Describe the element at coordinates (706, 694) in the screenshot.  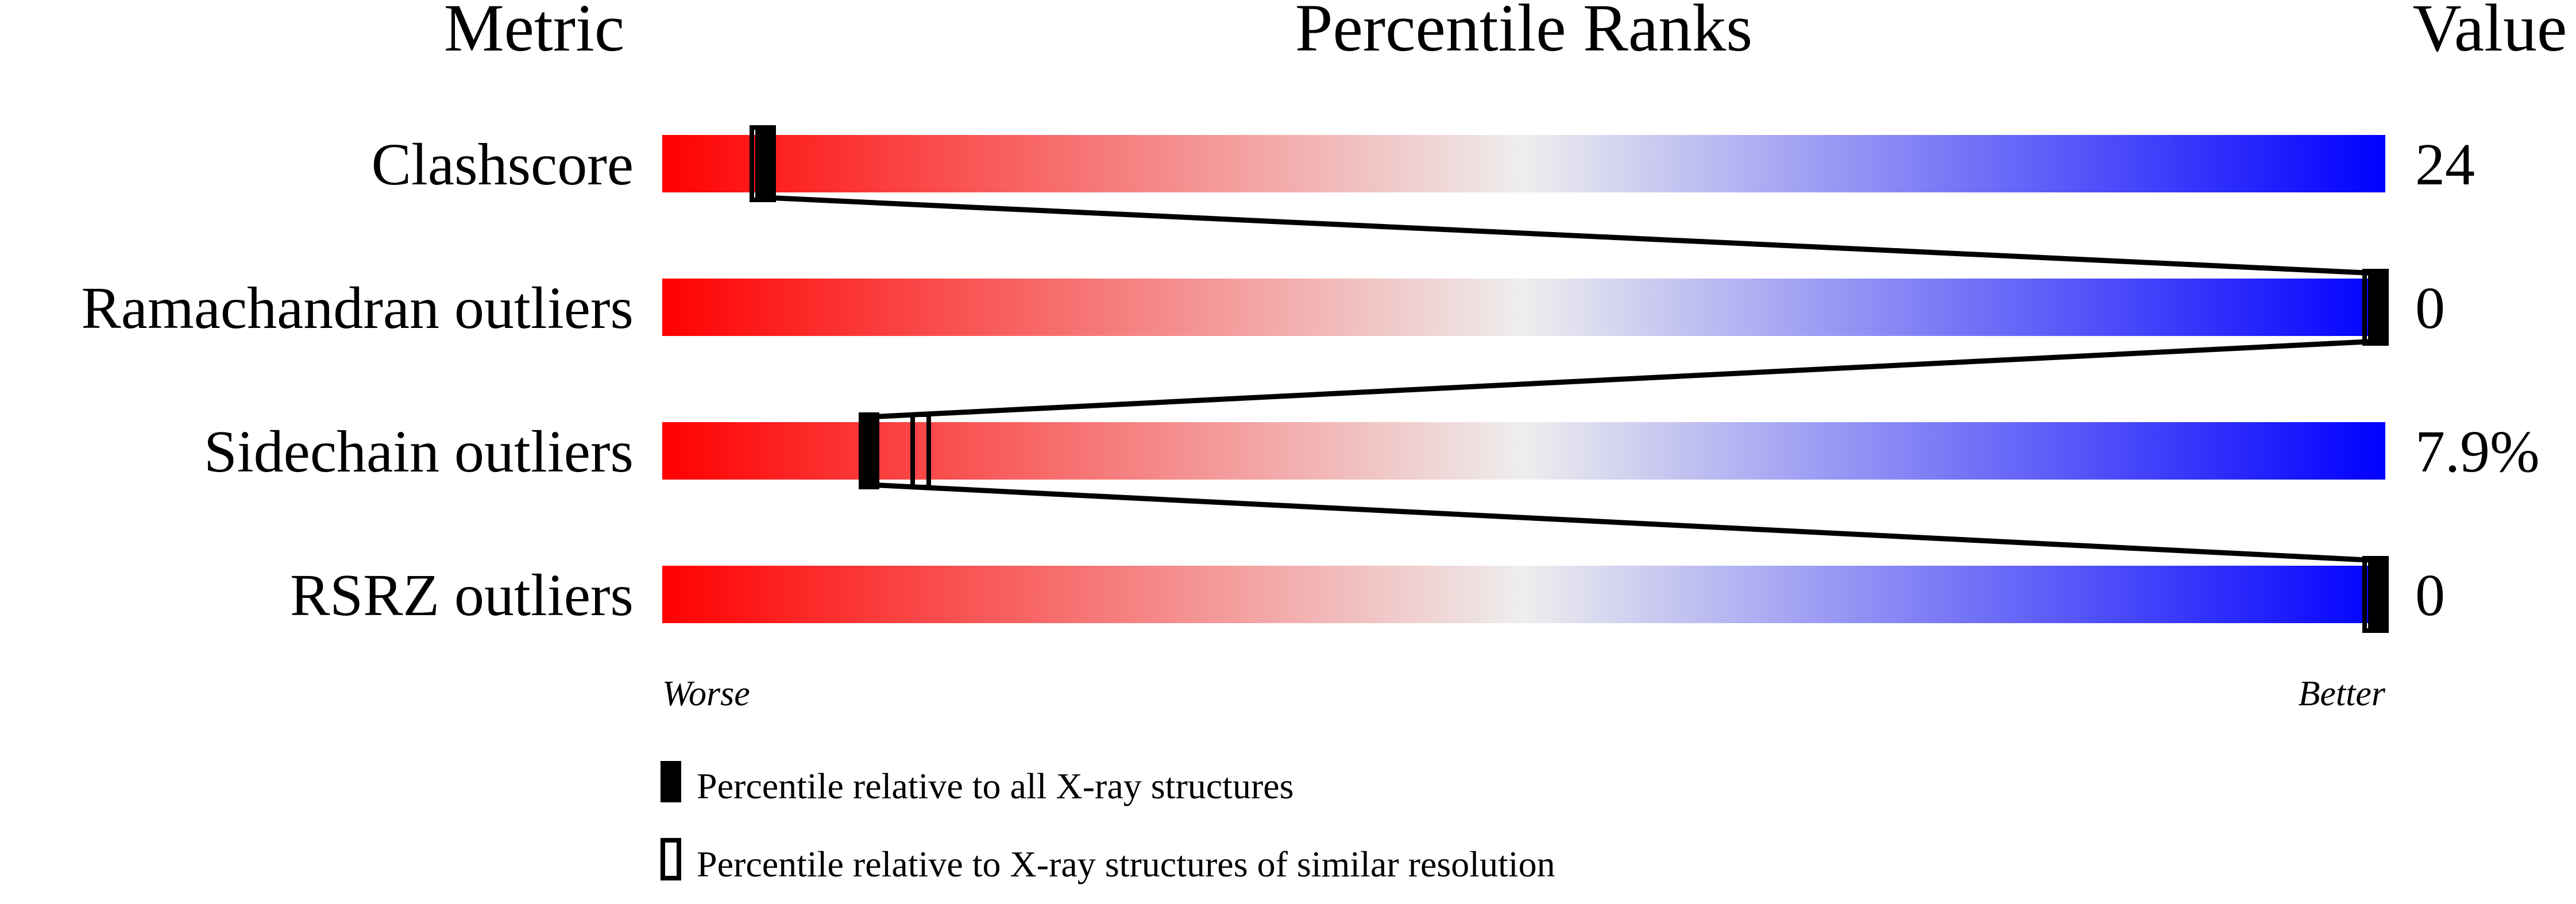
I see `axis-worse-label: Worse` at that location.